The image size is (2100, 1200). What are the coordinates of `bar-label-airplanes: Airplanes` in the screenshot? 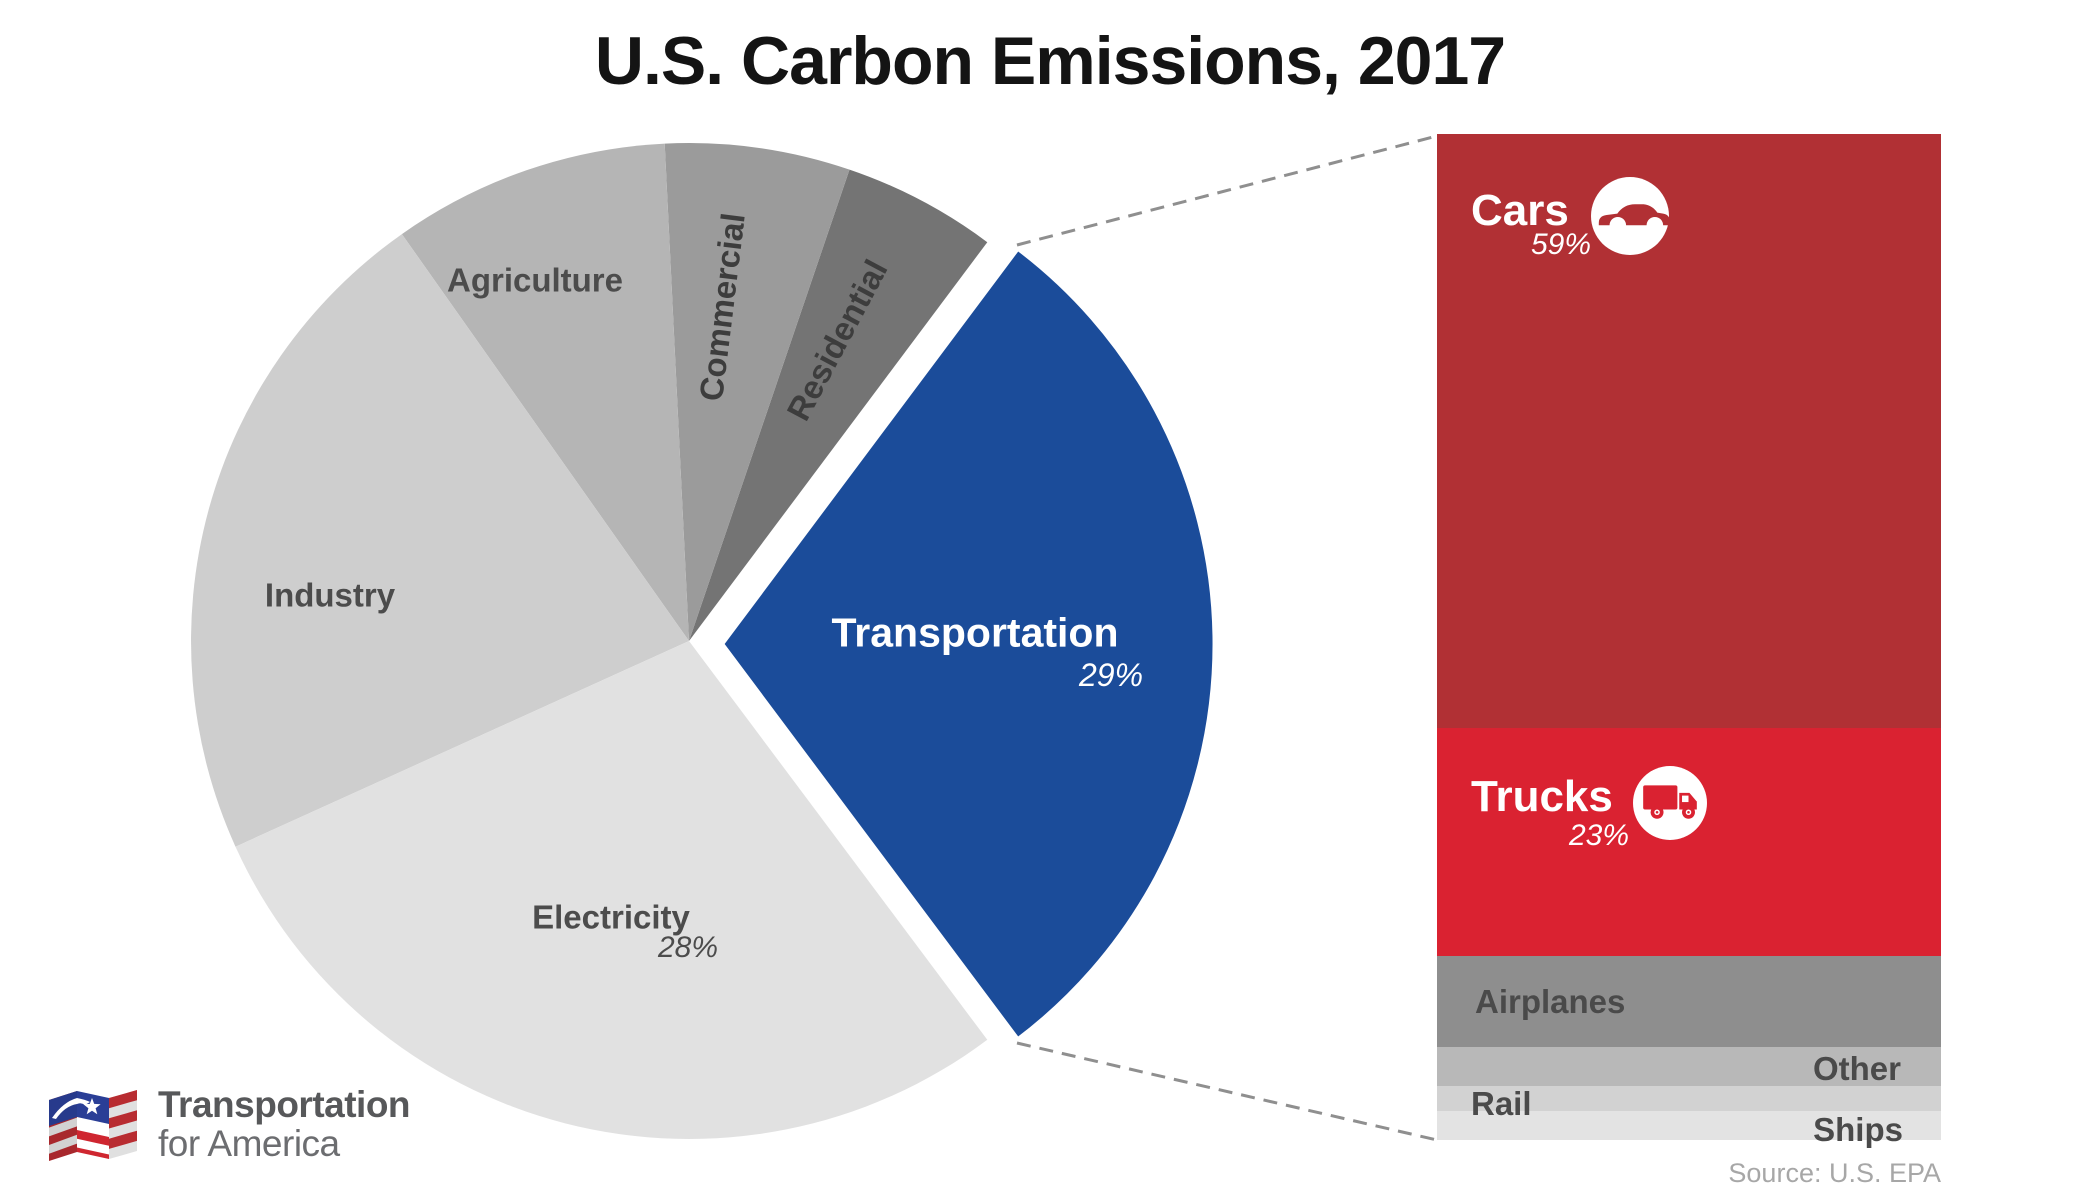 It's located at (1550, 1001).